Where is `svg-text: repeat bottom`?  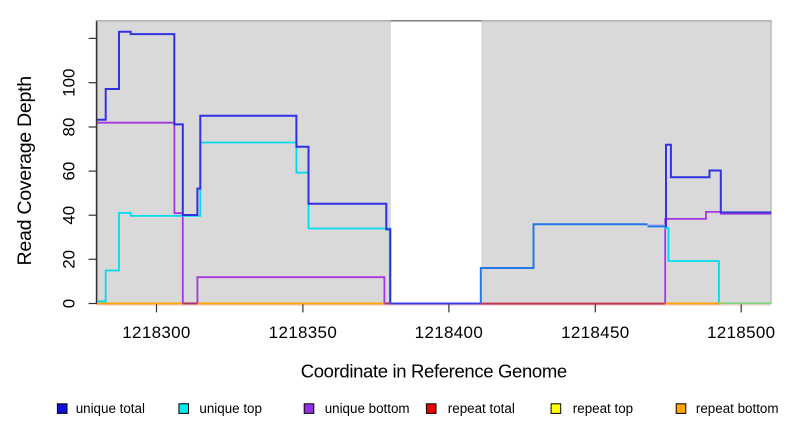 svg-text: repeat bottom is located at coordinates (737, 408).